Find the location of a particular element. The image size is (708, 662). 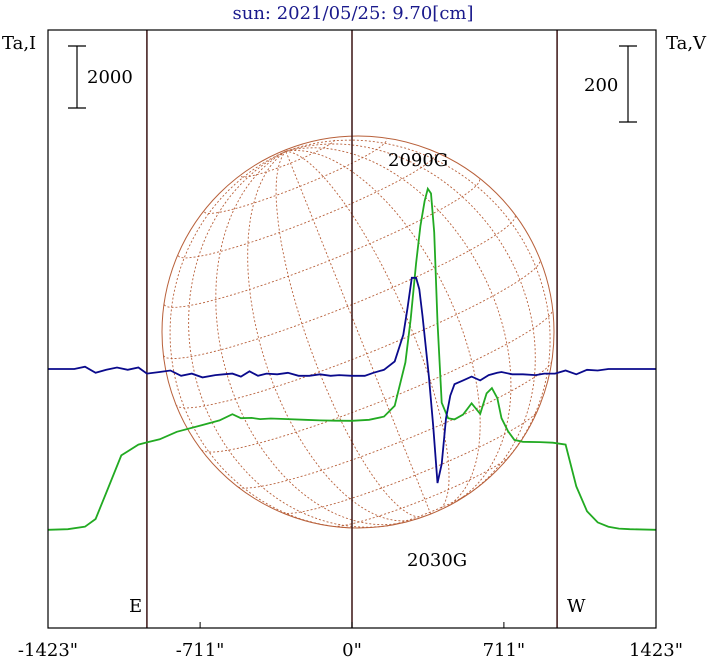

x-tick-label: -711" is located at coordinates (200, 650).